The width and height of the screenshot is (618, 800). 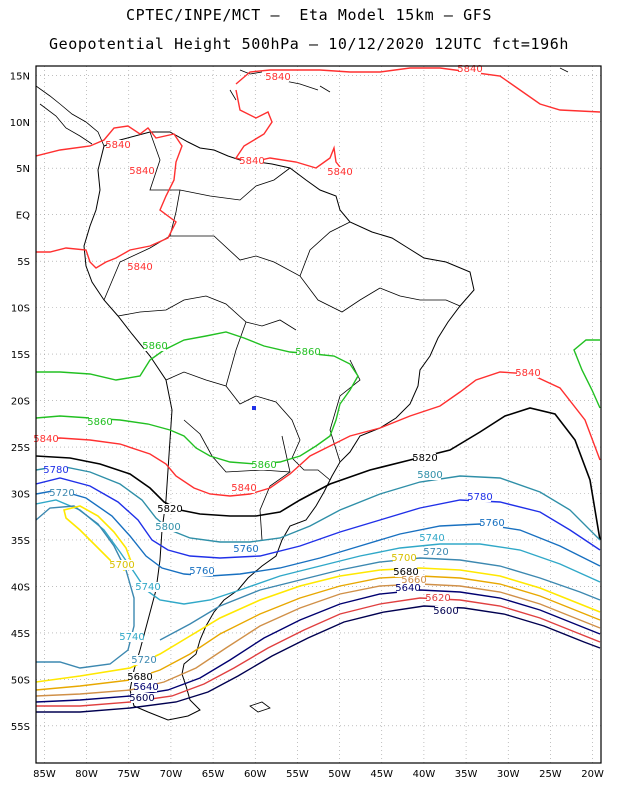 I want to click on chart-title: CPTEC/INPE/MCT – Eta Model 15km – GFS, so click(x=309, y=15).